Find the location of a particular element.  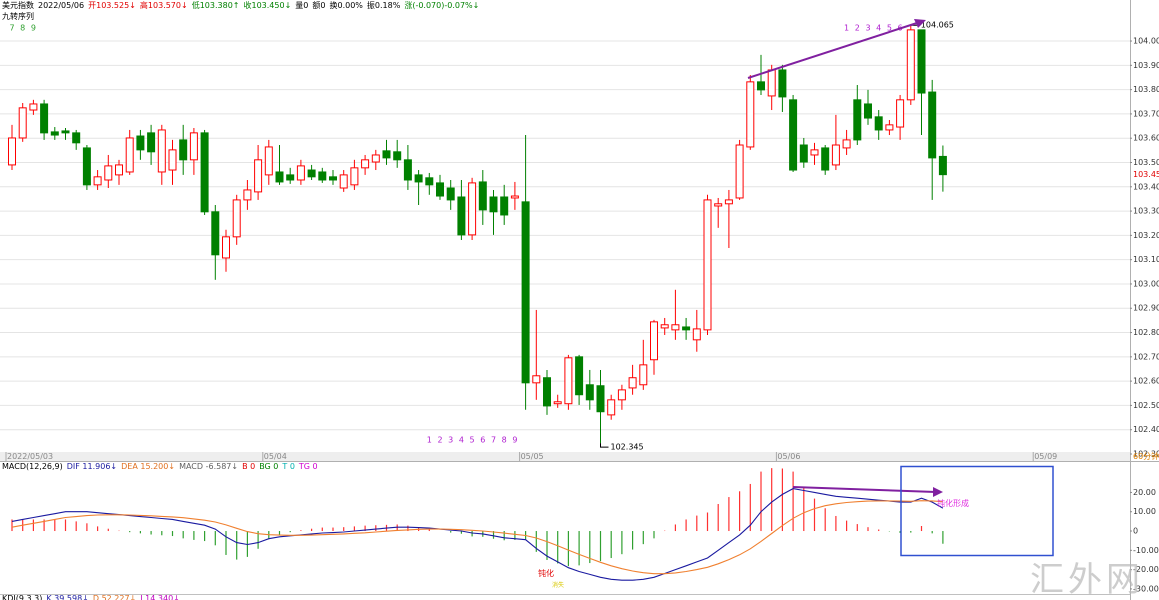

kdj-field: J 14.340↓ is located at coordinates (160, 597).